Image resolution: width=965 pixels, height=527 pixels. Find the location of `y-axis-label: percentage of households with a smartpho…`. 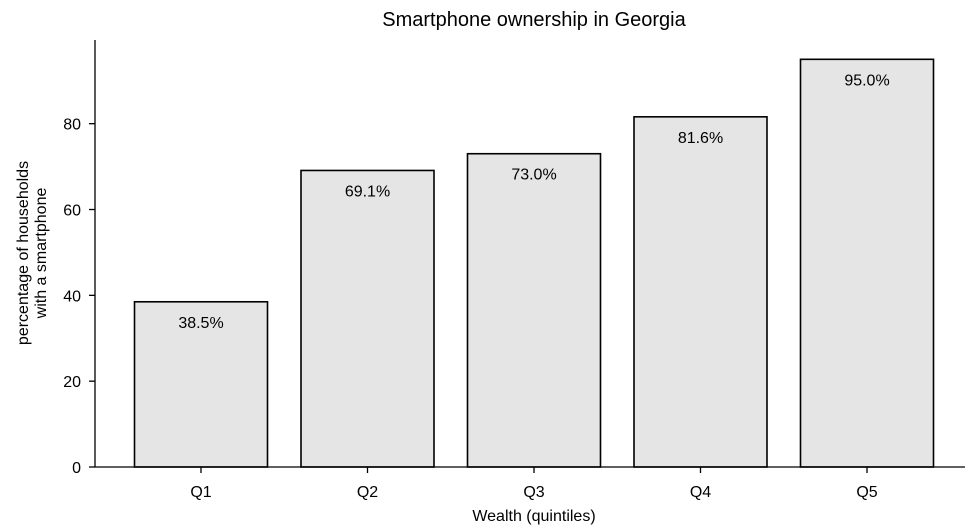

y-axis-label: percentage of households with a smartpho… is located at coordinates (32, 253).